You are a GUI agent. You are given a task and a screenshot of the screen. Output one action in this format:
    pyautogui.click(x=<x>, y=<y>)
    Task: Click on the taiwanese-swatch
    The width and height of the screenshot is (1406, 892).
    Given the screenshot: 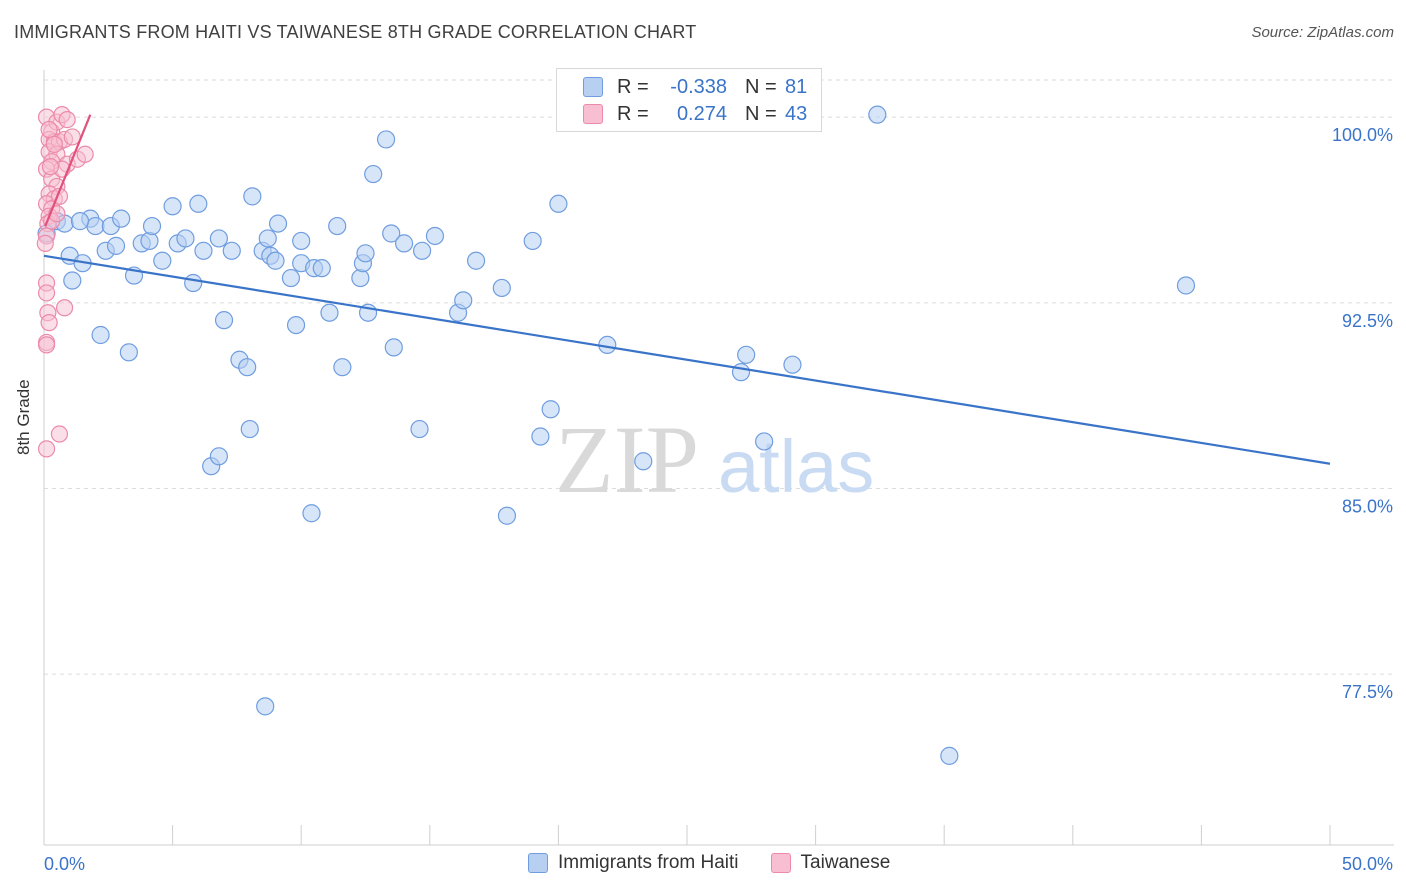 What is the action you would take?
    pyautogui.click(x=593, y=114)
    